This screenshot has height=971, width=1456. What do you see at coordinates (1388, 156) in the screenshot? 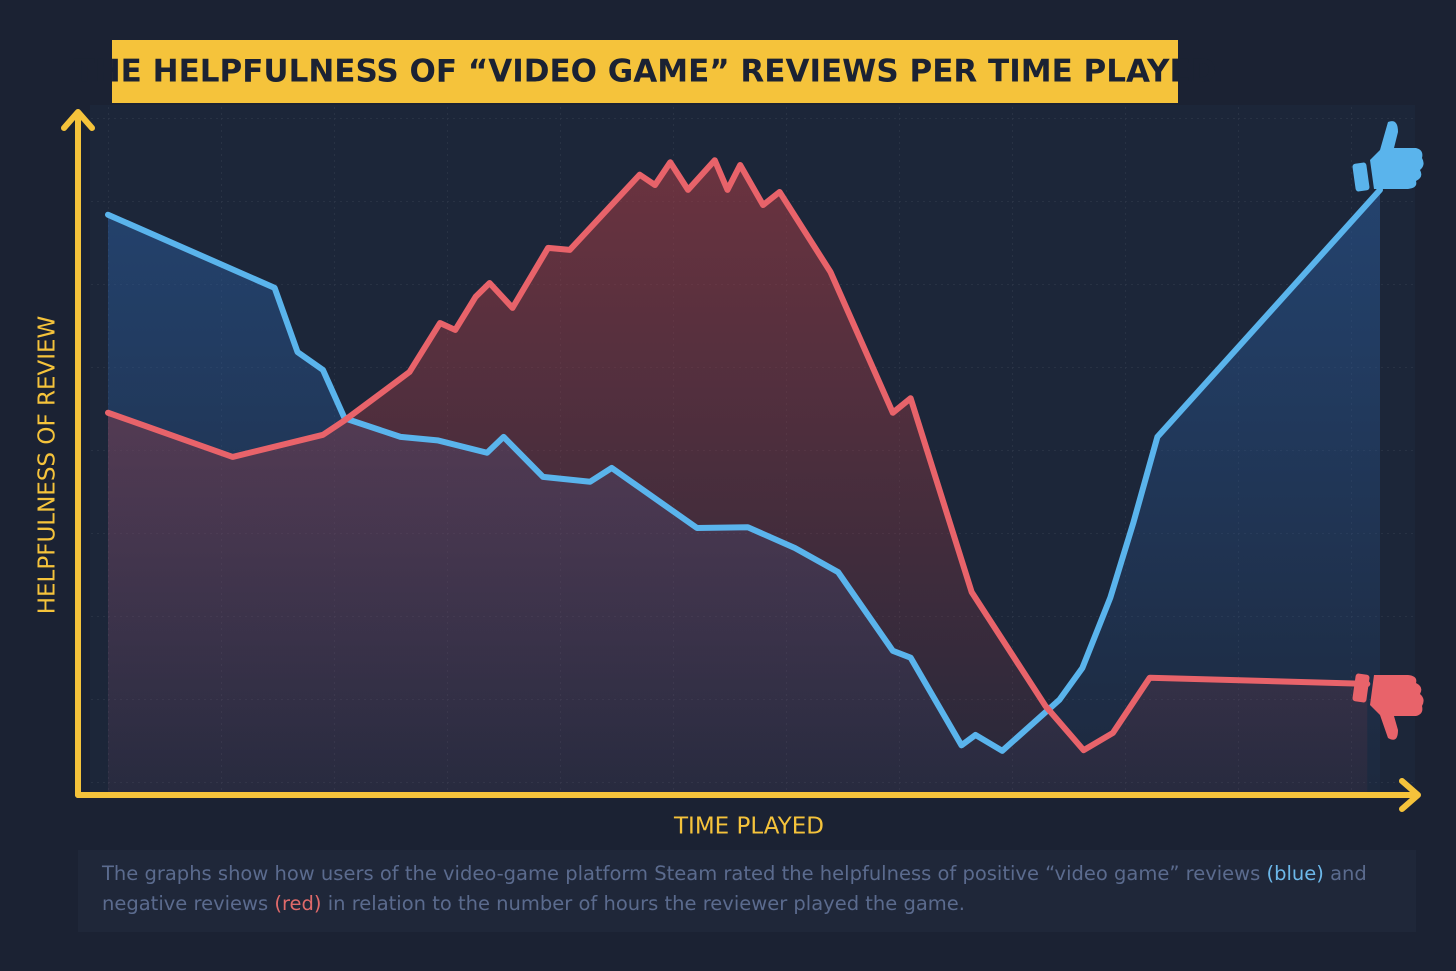
I see `thumb-up-icon` at bounding box center [1388, 156].